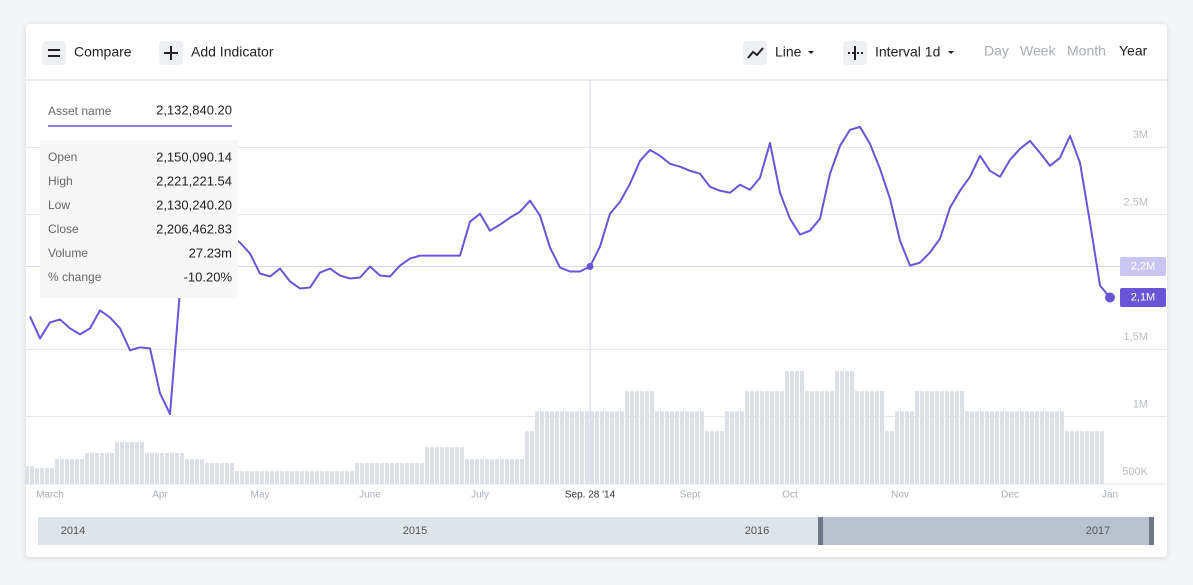 The image size is (1193, 585). What do you see at coordinates (1010, 495) in the screenshot?
I see `x-tick-label: Dec` at bounding box center [1010, 495].